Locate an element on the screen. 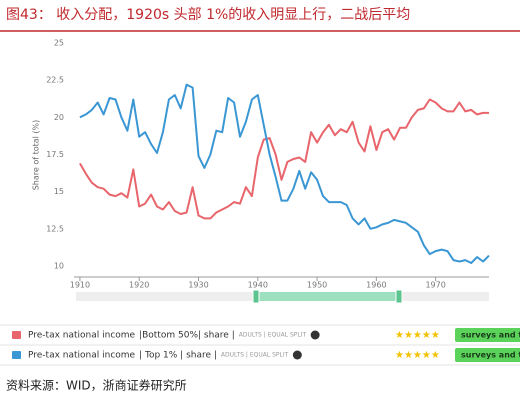 The width and height of the screenshot is (520, 403). x-tick-label: 1910 is located at coordinates (80, 285).